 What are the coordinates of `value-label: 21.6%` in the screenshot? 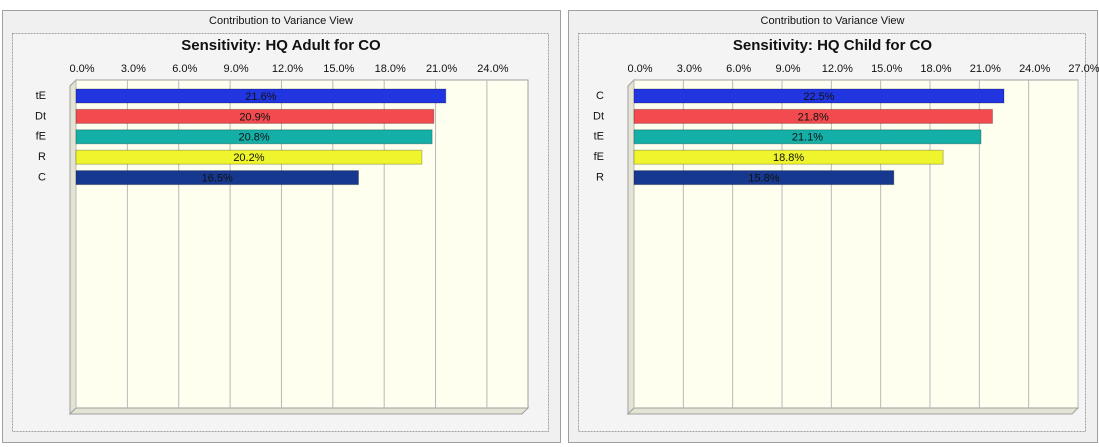 It's located at (260, 97).